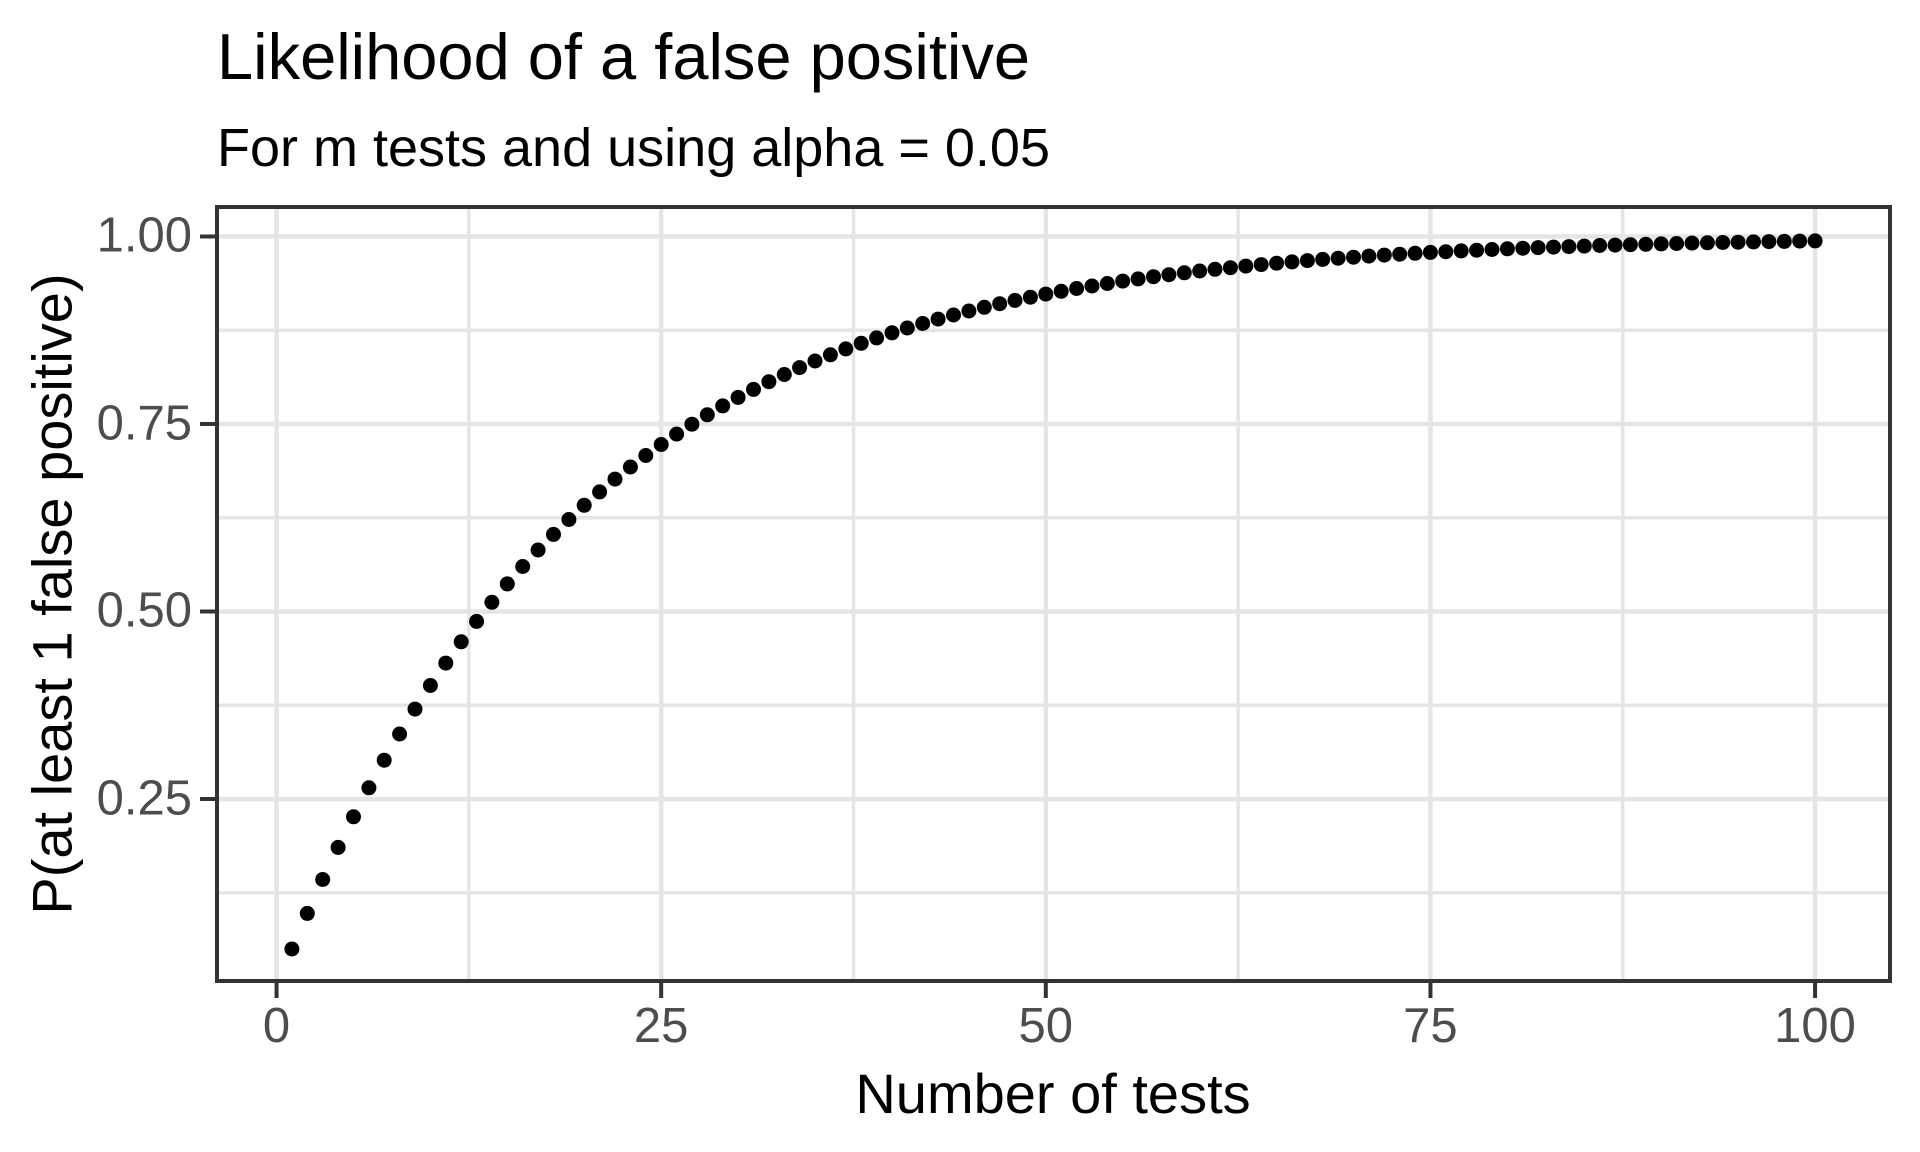 The width and height of the screenshot is (1920, 1152). I want to click on x-tick-label: 100, so click(1815, 1026).